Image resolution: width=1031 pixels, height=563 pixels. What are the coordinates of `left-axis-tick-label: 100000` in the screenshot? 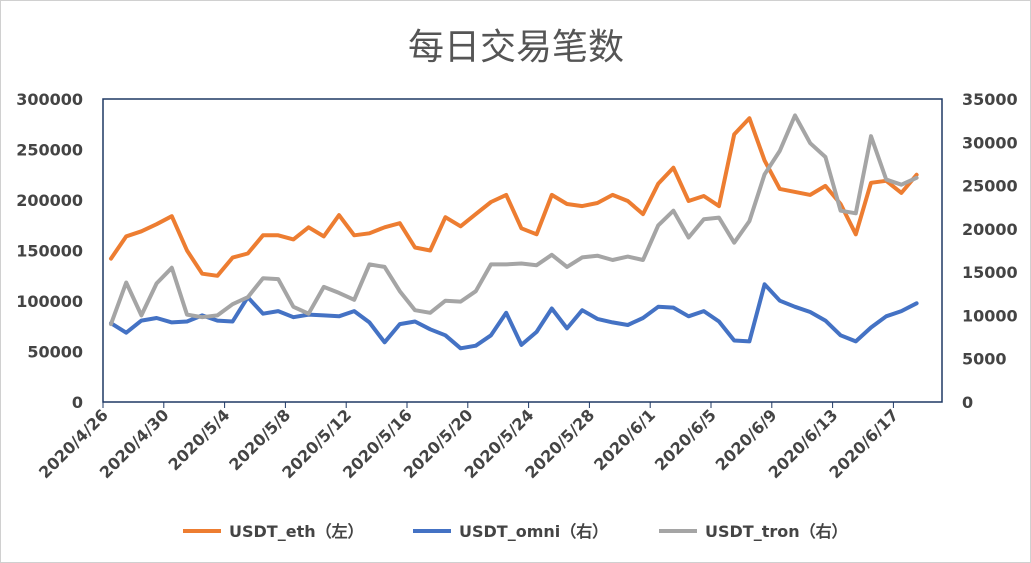 It's located at (49, 301).